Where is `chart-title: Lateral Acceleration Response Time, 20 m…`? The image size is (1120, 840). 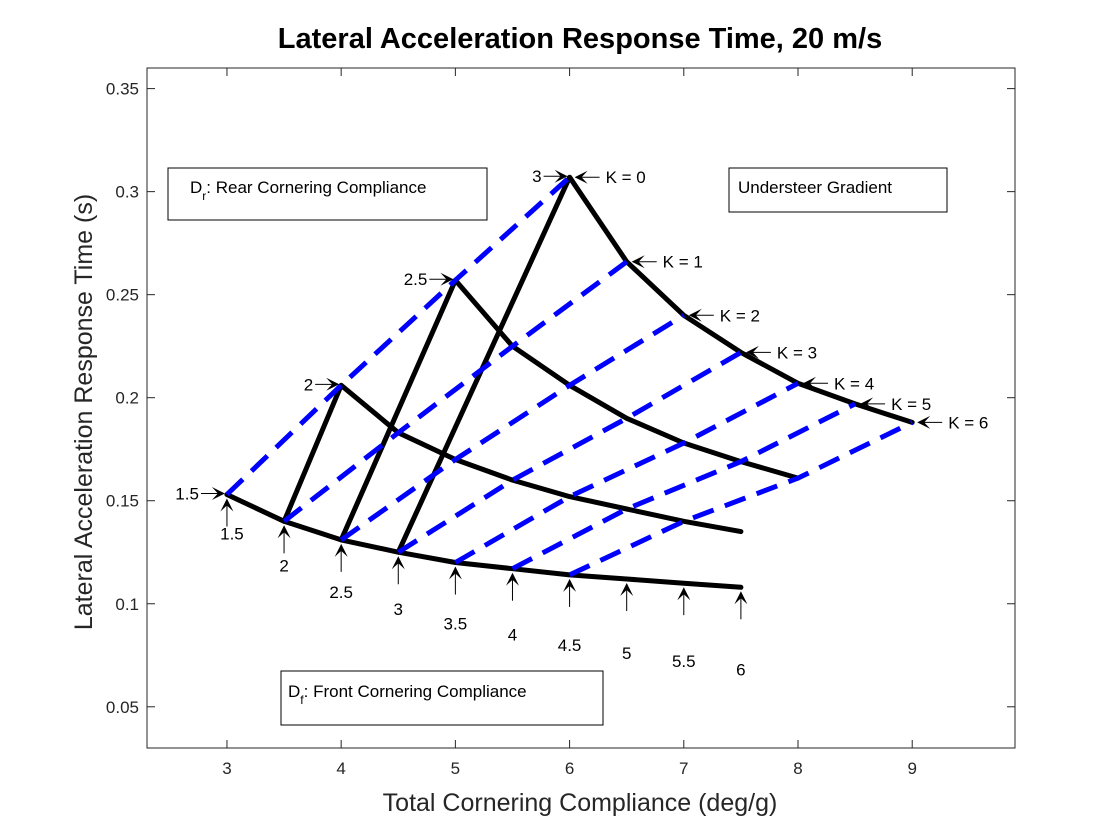 chart-title: Lateral Acceleration Response Time, 20 m… is located at coordinates (580, 39).